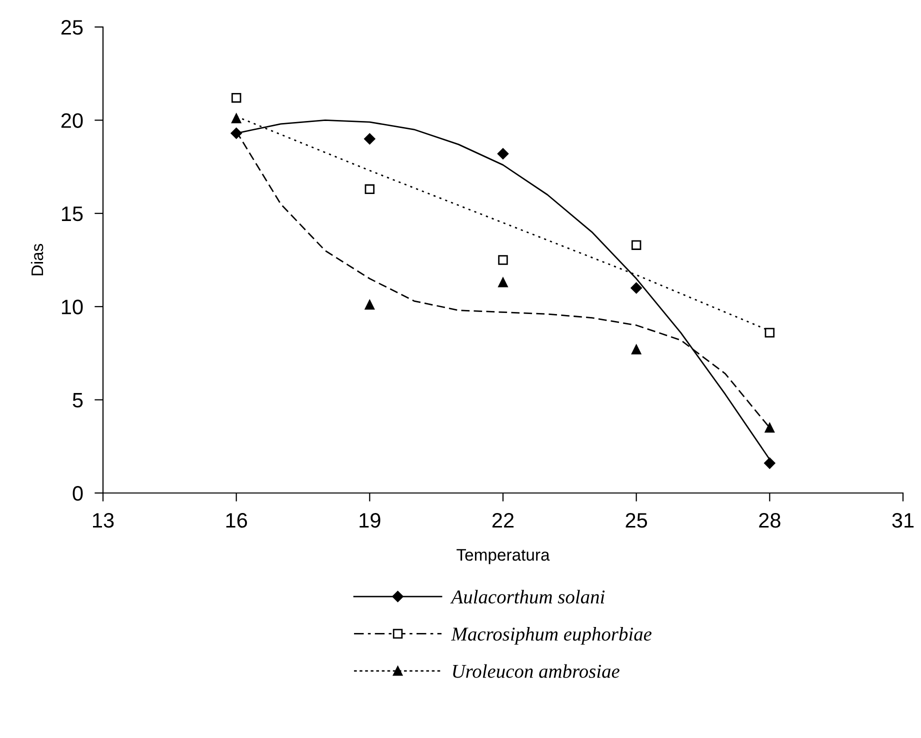 This screenshot has height=738, width=921. What do you see at coordinates (237, 520) in the screenshot?
I see `x-tick-label: 16` at bounding box center [237, 520].